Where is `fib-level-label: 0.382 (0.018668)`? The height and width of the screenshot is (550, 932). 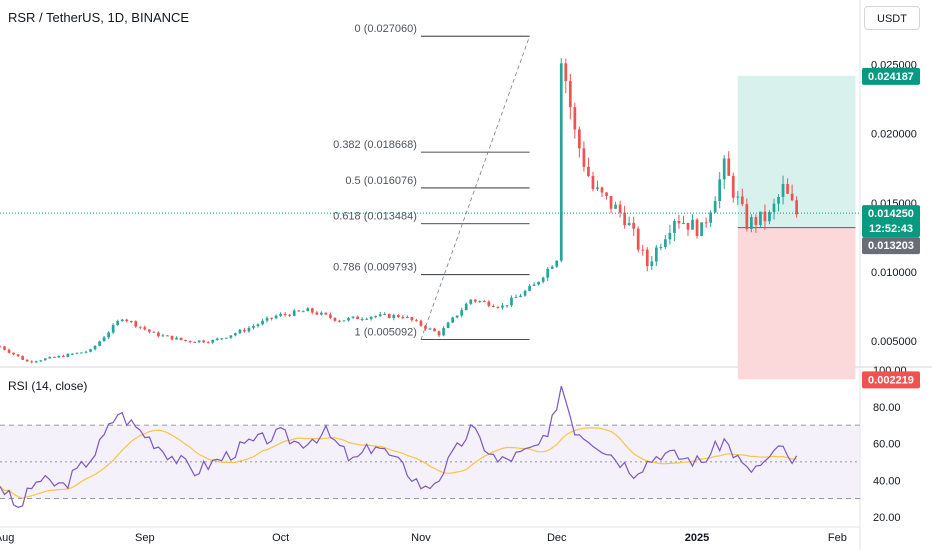 fib-level-label: 0.382 (0.018668) is located at coordinates (375, 145).